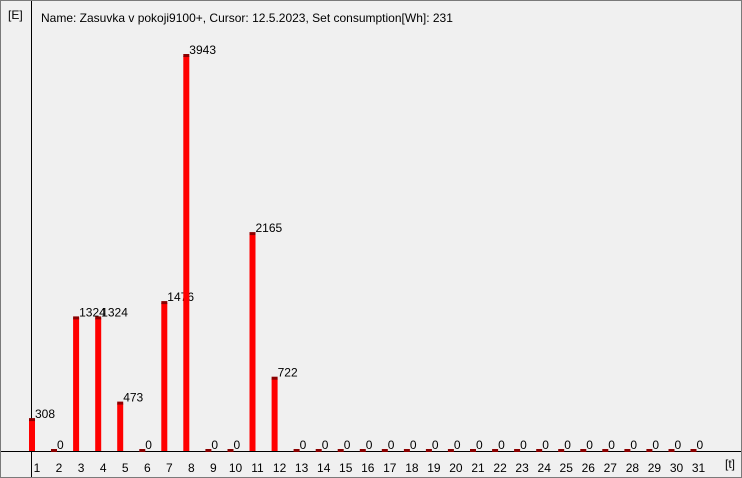 The width and height of the screenshot is (742, 478). What do you see at coordinates (457, 445) in the screenshot?
I see `data-label-20: 0` at bounding box center [457, 445].